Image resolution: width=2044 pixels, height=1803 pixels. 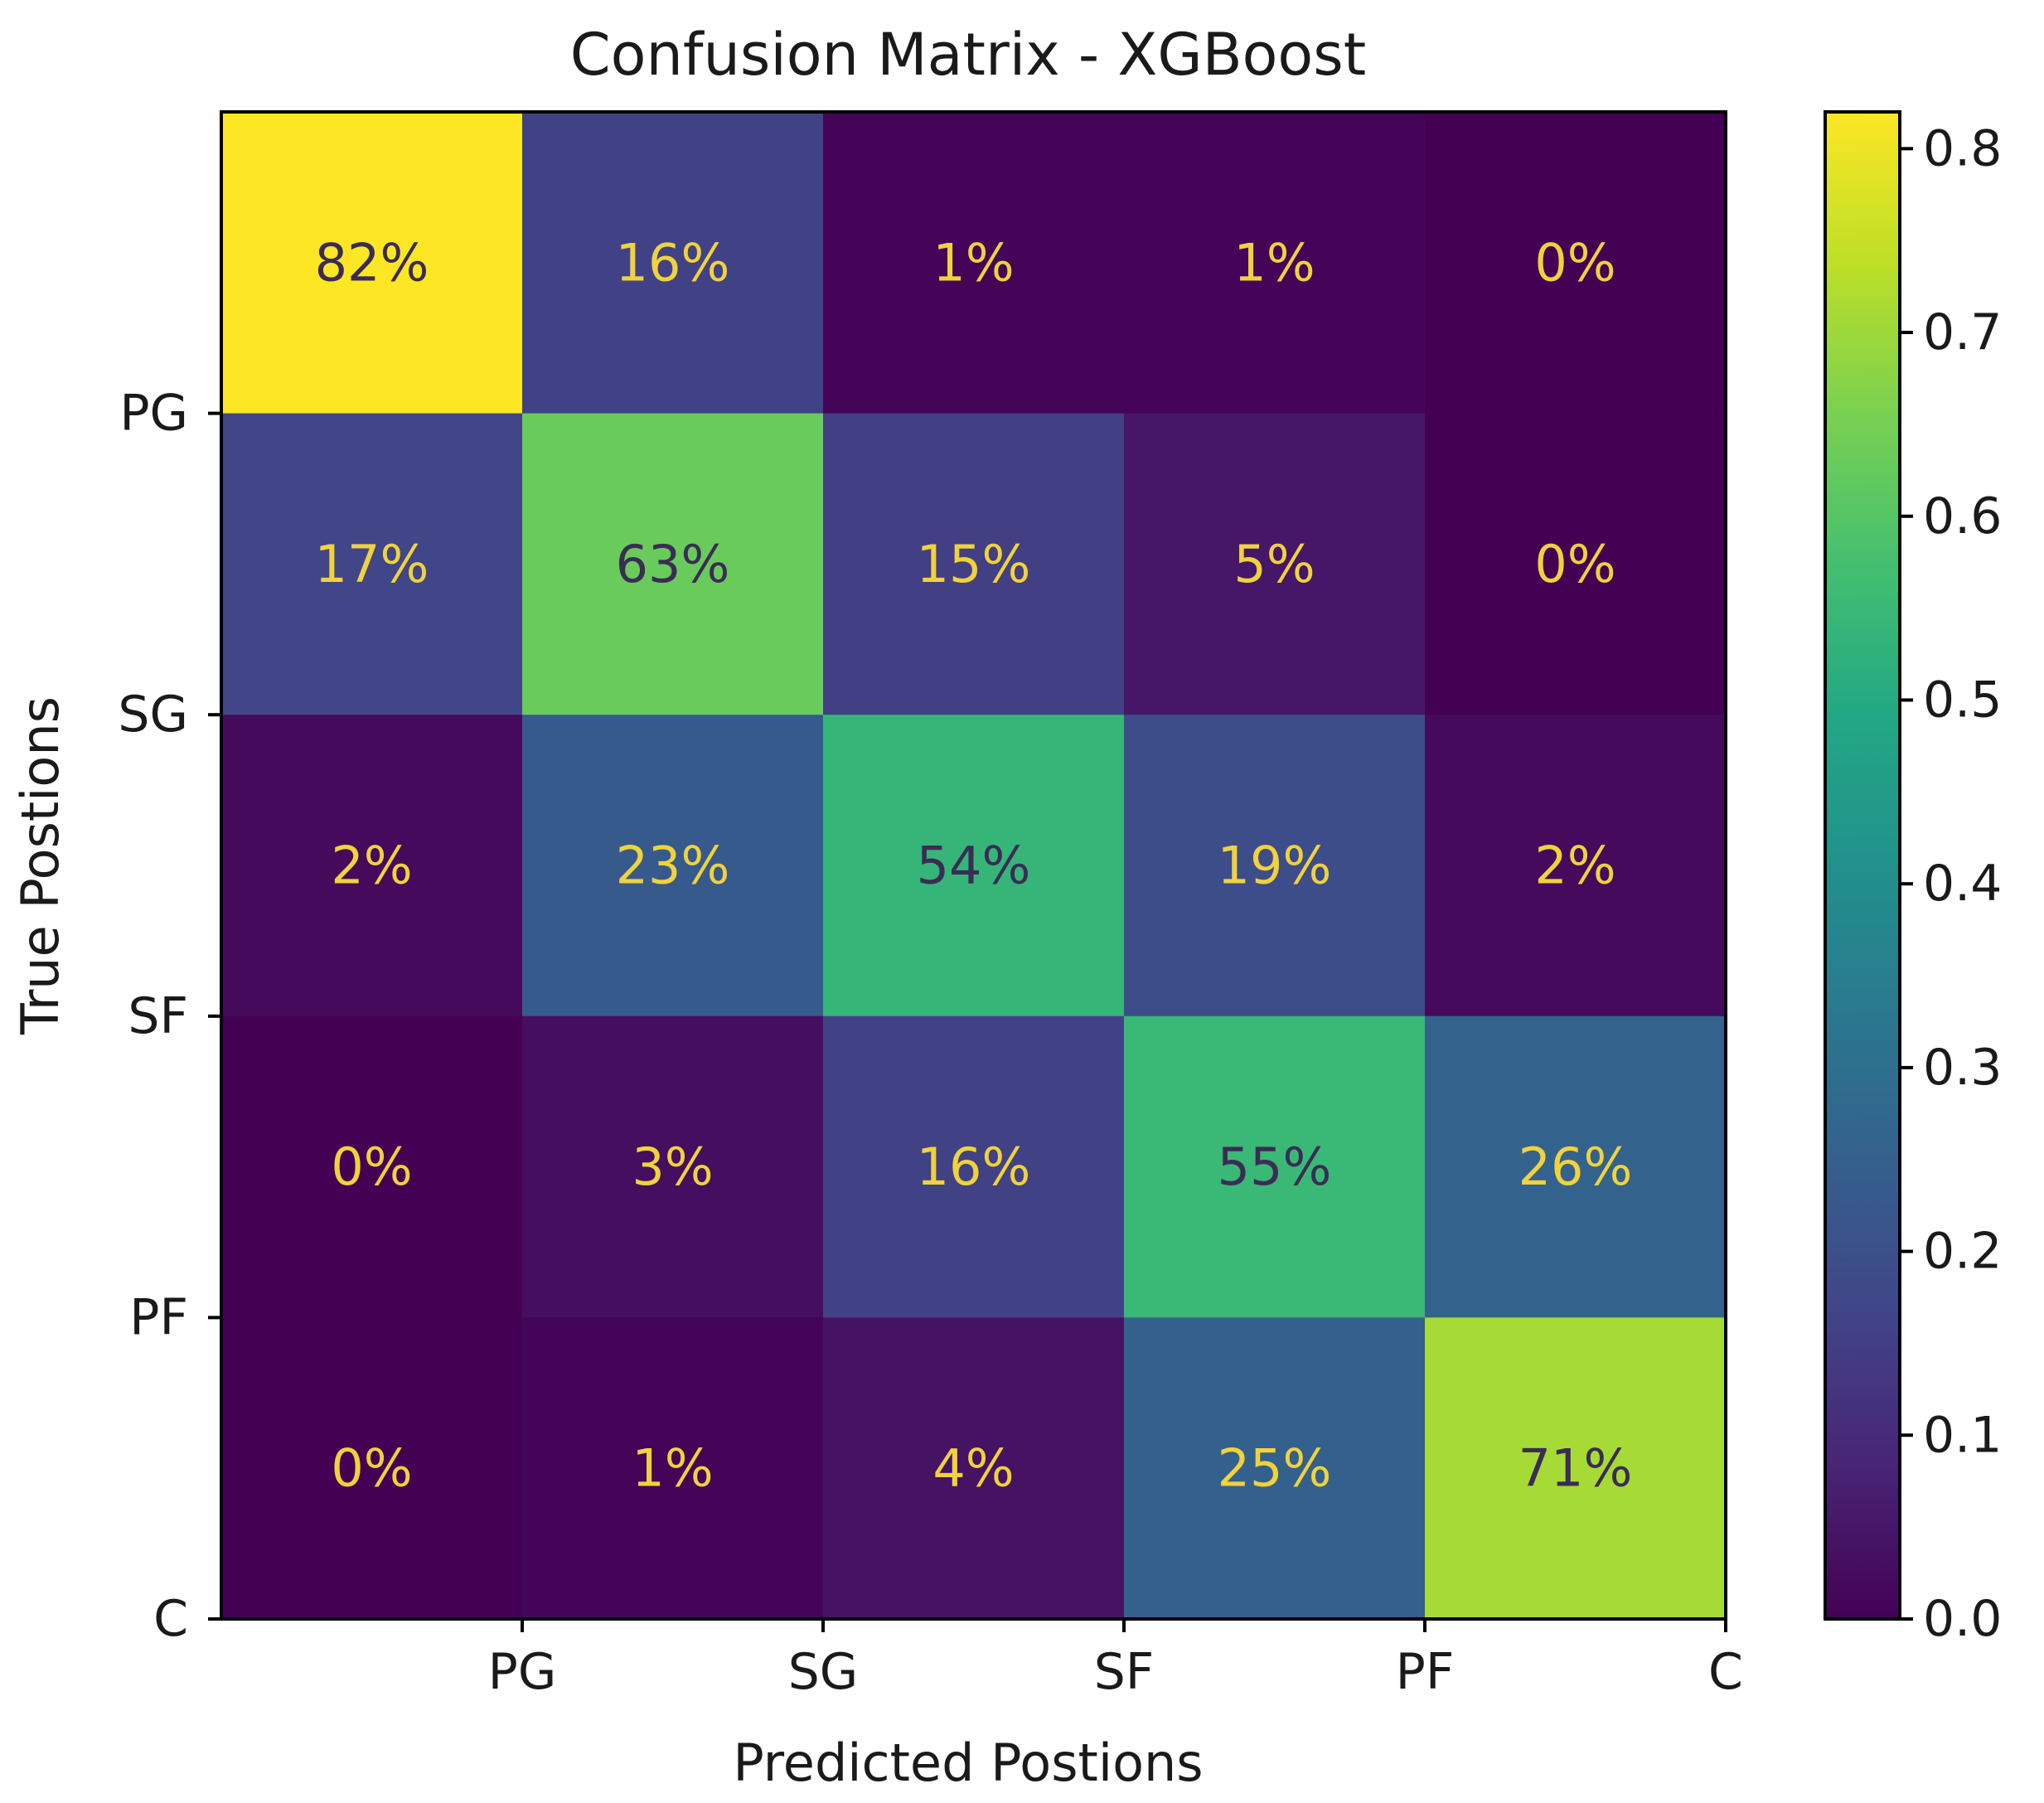 I want to click on colorbar-tick-label: 0.1, so click(x=1962, y=1435).